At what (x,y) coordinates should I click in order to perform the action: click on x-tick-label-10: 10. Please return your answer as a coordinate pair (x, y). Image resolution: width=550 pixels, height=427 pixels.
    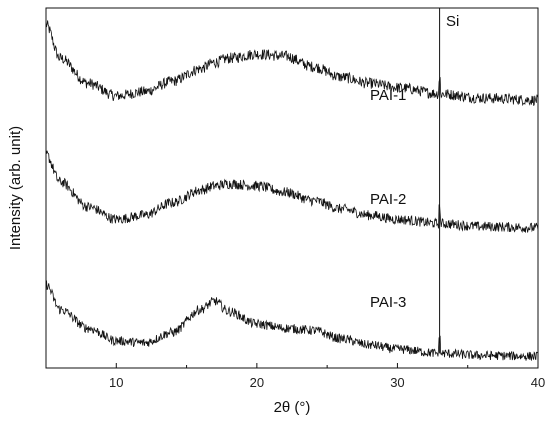
    Looking at the image, I should click on (116, 382).